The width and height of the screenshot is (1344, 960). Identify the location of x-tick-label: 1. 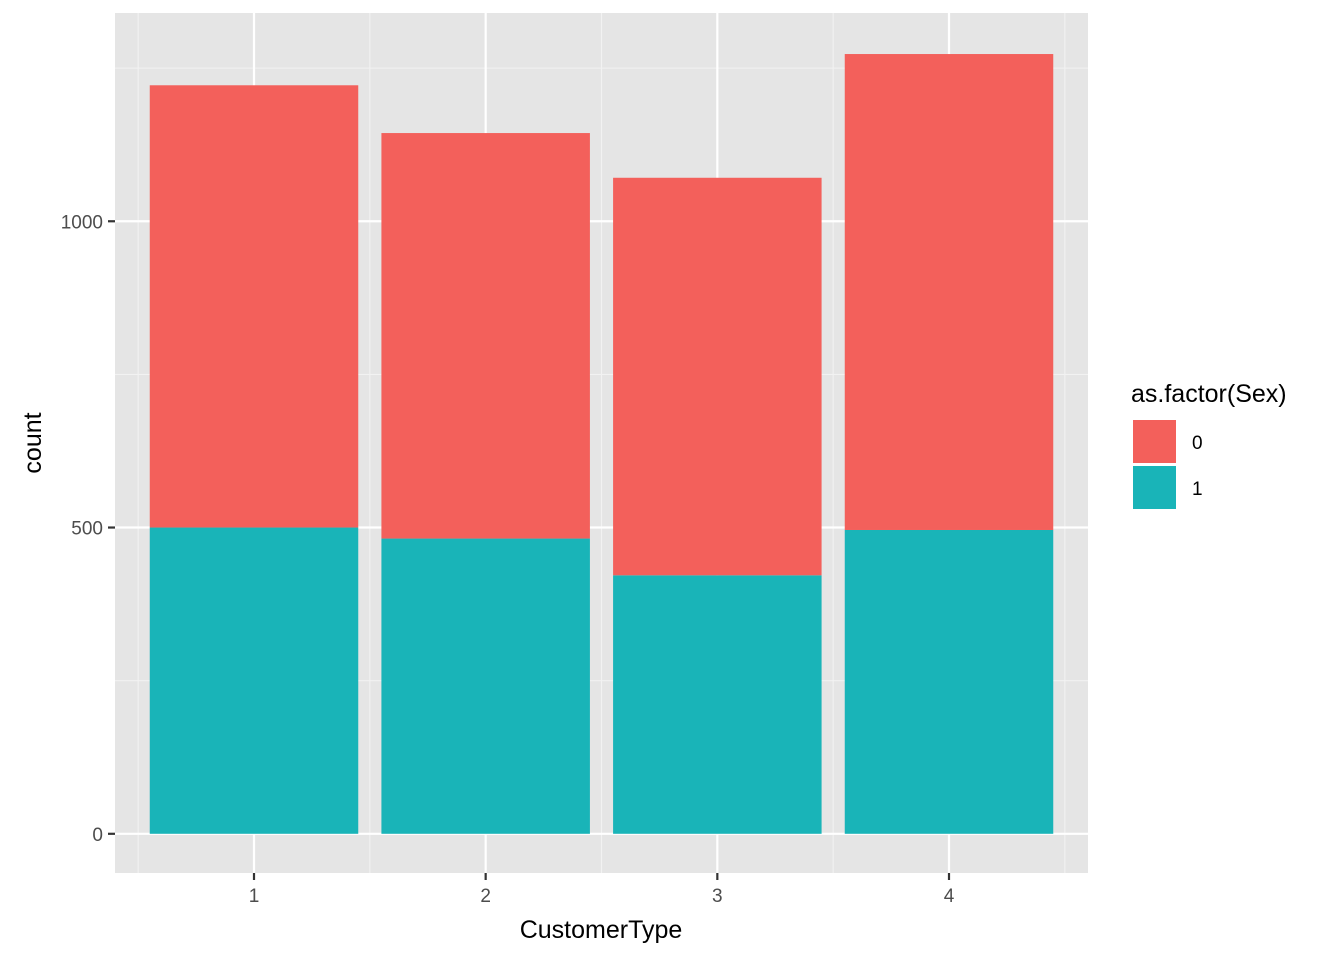
(254, 896).